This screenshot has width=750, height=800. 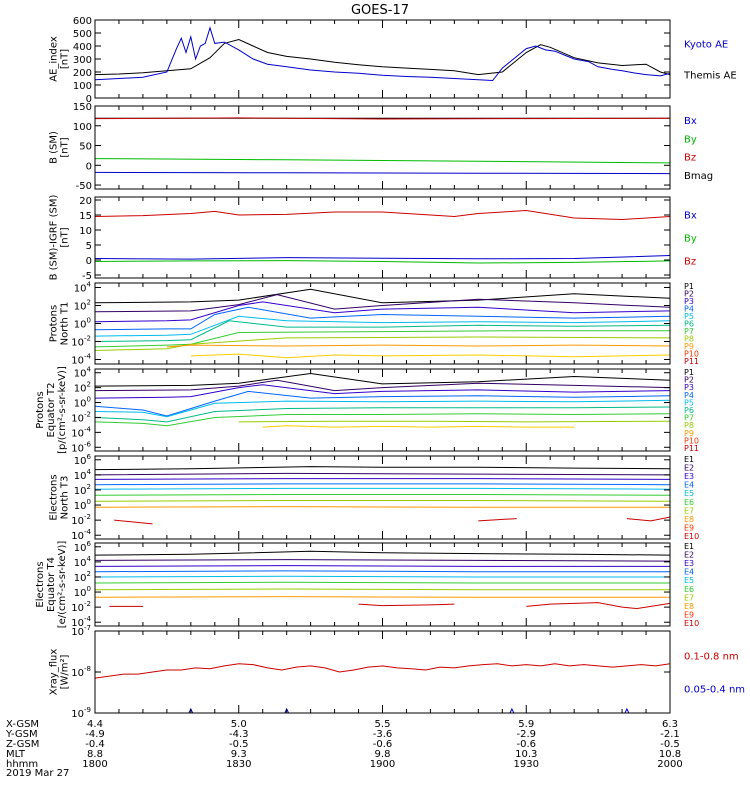 I want to click on y-tick-label: 10⁻⁶, so click(x=81, y=447).